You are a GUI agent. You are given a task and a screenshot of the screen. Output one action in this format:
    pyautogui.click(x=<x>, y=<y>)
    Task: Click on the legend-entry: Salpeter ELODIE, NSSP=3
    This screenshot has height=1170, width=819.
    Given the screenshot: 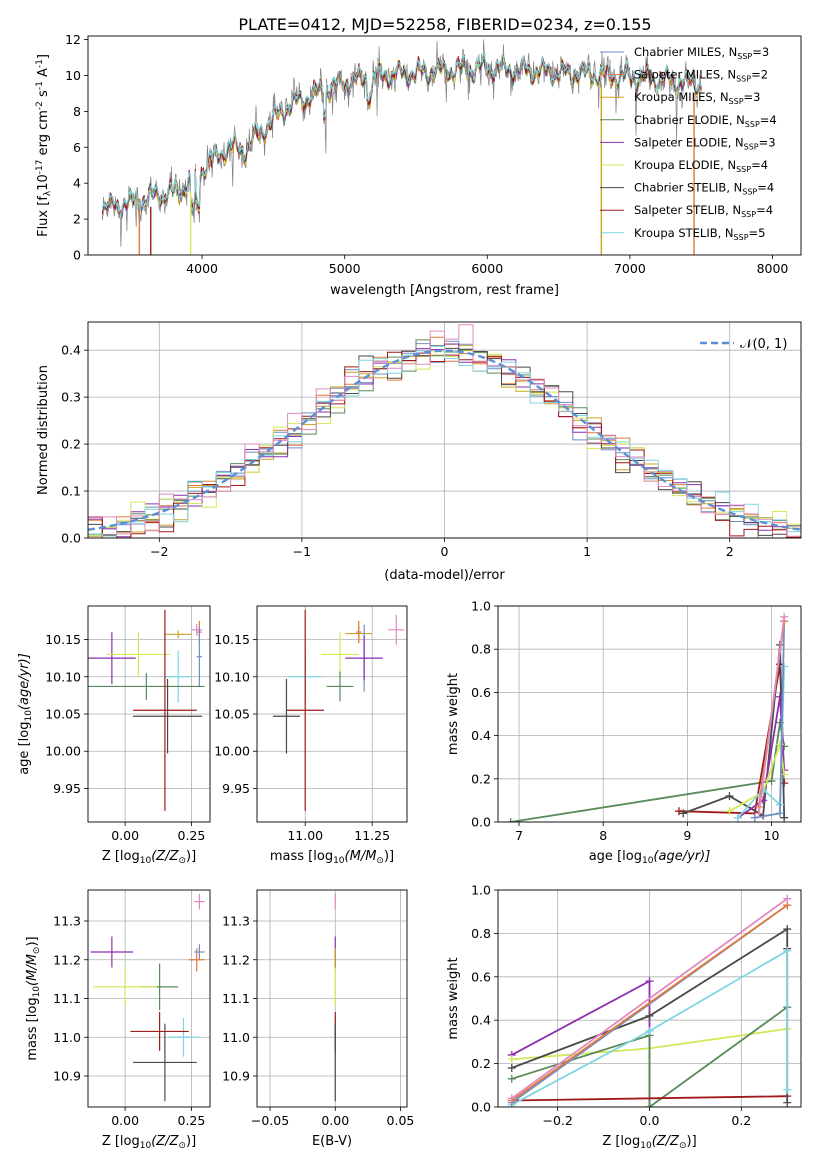 What is the action you would take?
    pyautogui.click(x=705, y=143)
    